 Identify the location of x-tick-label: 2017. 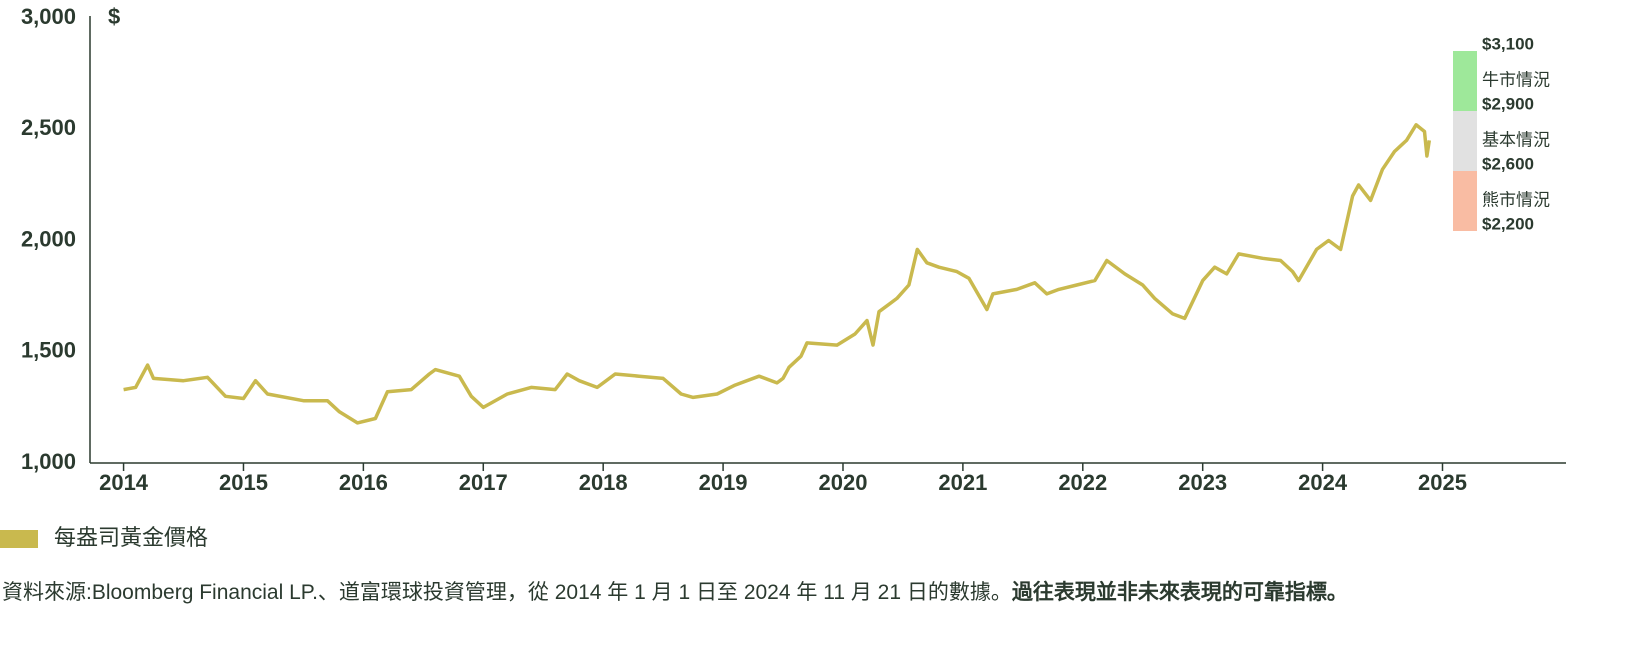
(483, 482).